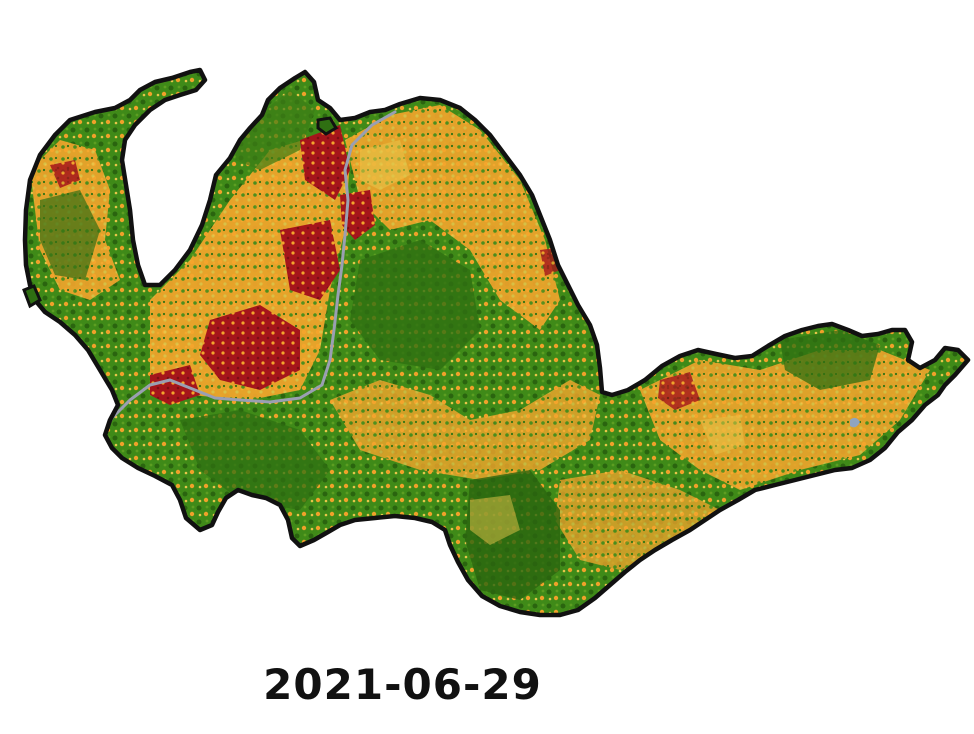 This screenshot has width=974, height=734. Describe the element at coordinates (465, 430) in the screenshot. I see `moderate-zone-middle` at that location.